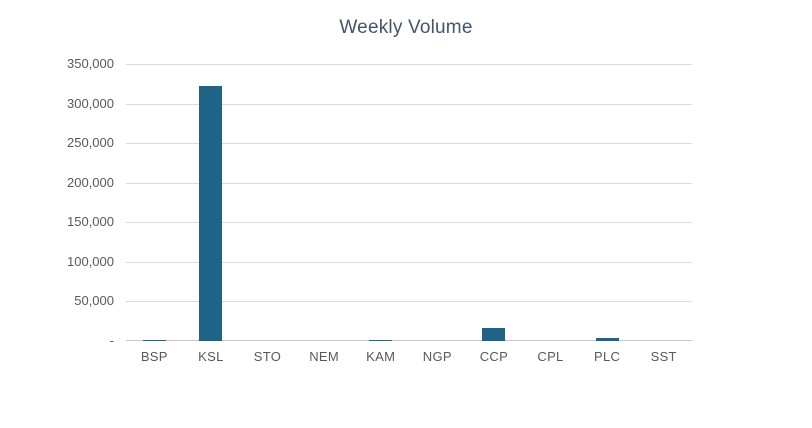 The image size is (812, 428). I want to click on bar-plc, so click(607, 339).